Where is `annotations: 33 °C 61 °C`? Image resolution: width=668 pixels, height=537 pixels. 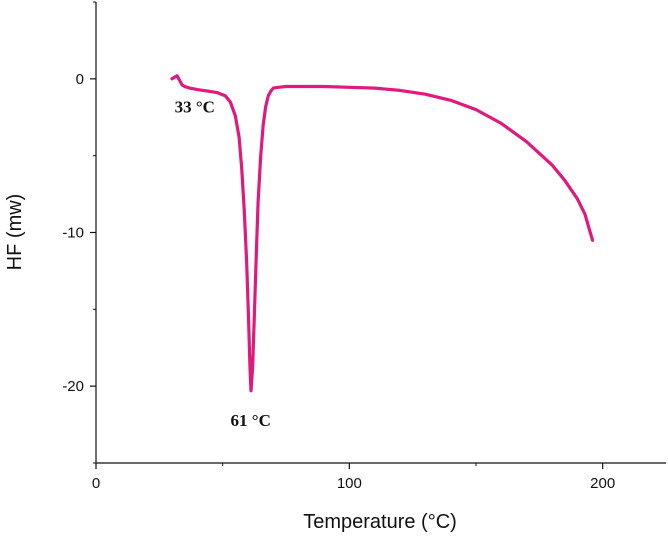
annotations: 33 °C 61 °C is located at coordinates (223, 263).